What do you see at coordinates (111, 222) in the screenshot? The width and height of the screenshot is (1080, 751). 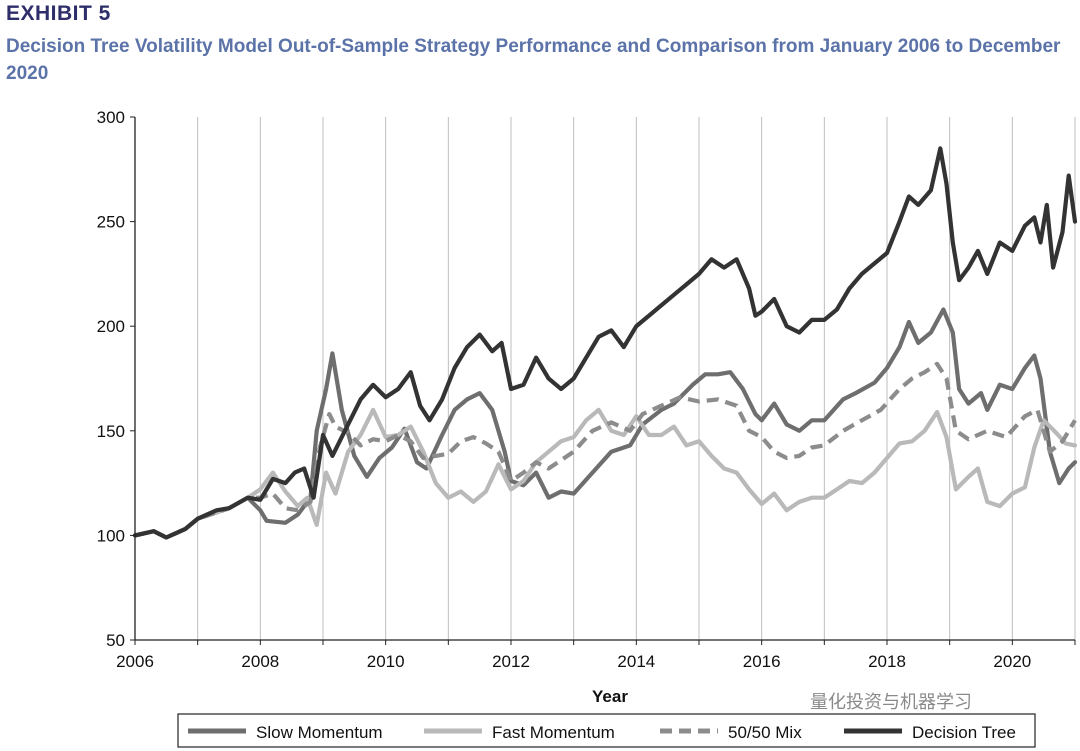 I see `y-tick-label-250: 250` at bounding box center [111, 222].